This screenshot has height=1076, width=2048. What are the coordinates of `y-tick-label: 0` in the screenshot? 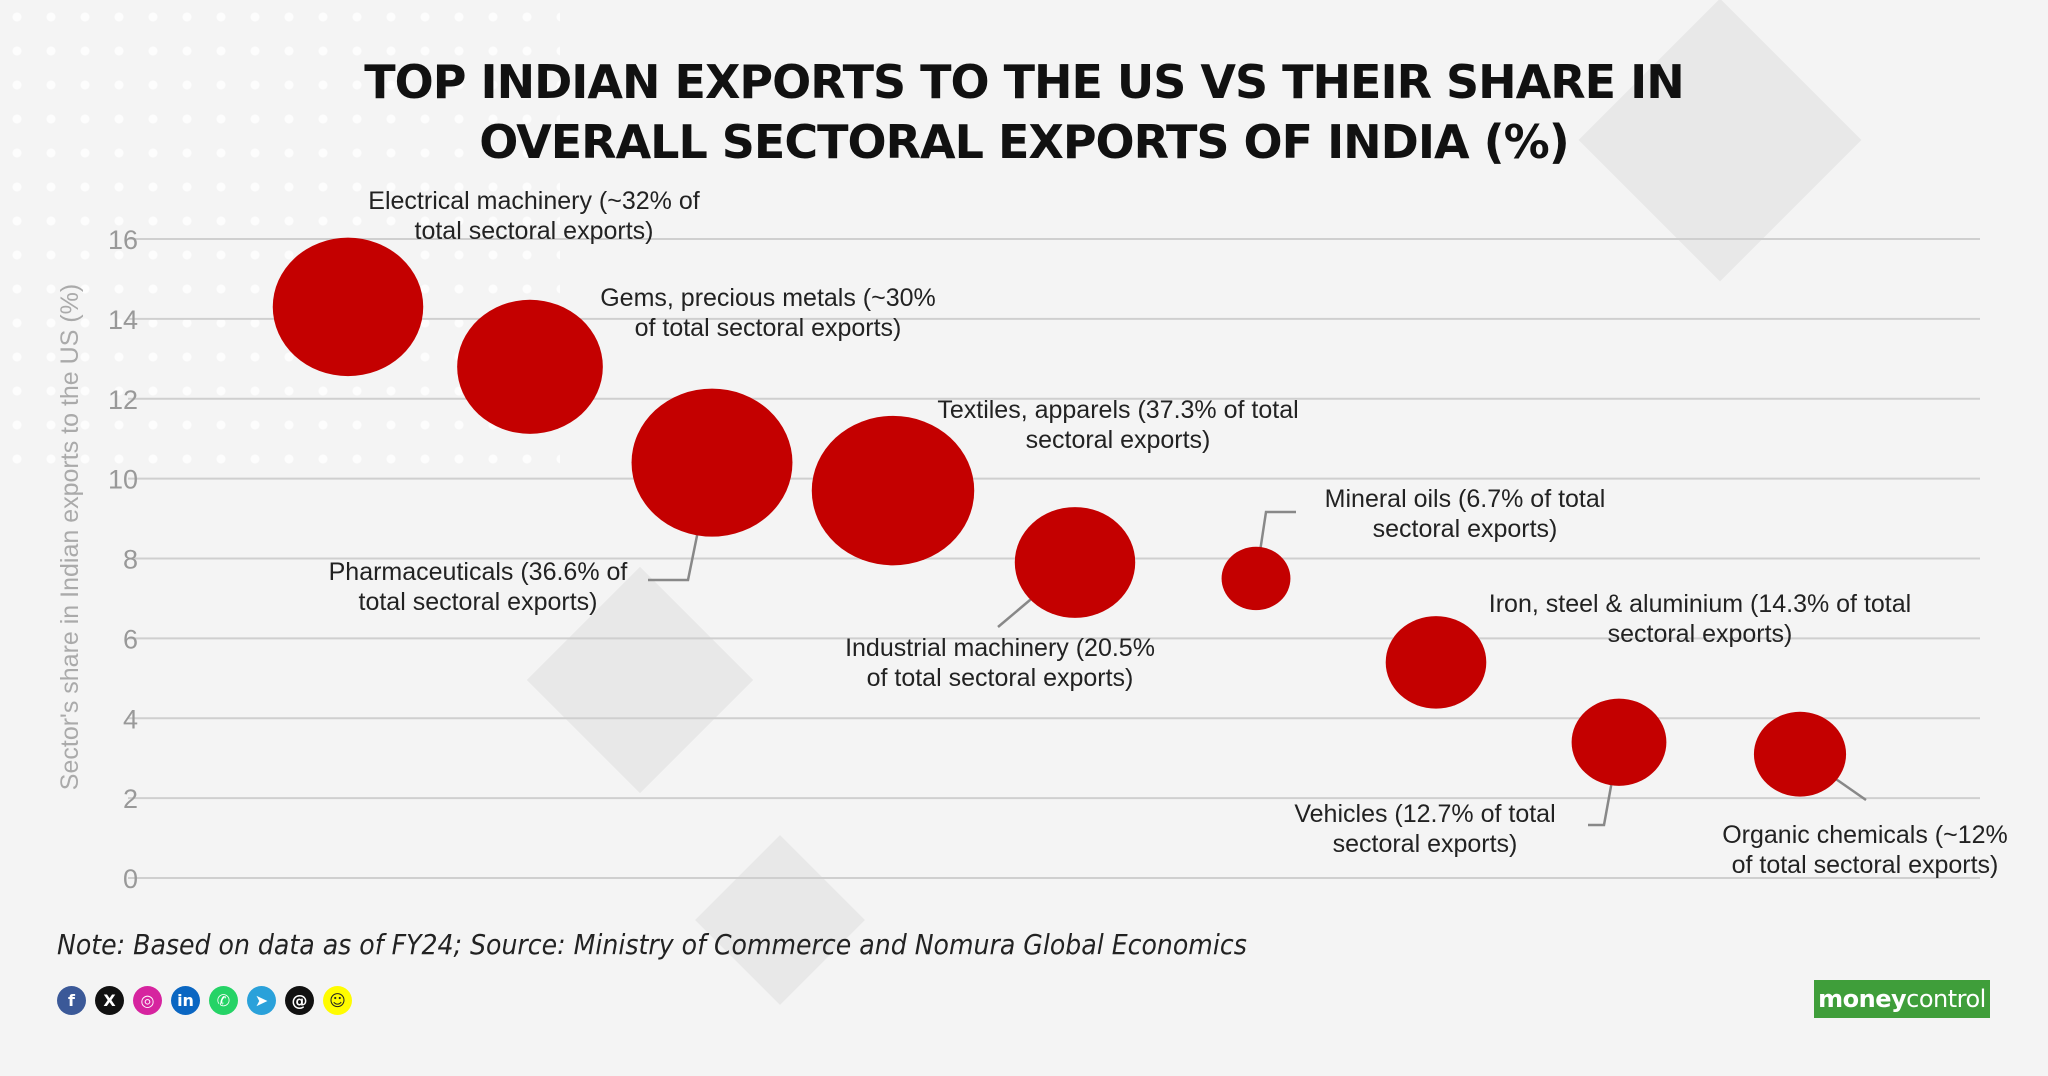 It's located at (130, 879).